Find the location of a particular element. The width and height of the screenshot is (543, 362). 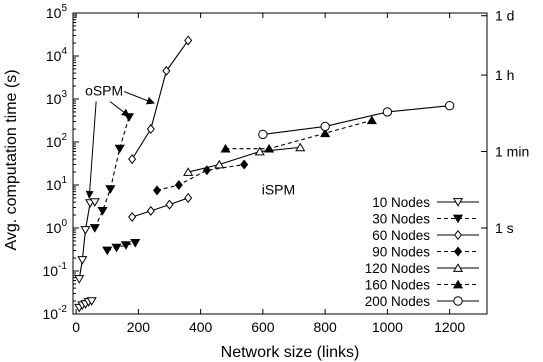

y-tick-label: 10⁻² is located at coordinates (55, 313).